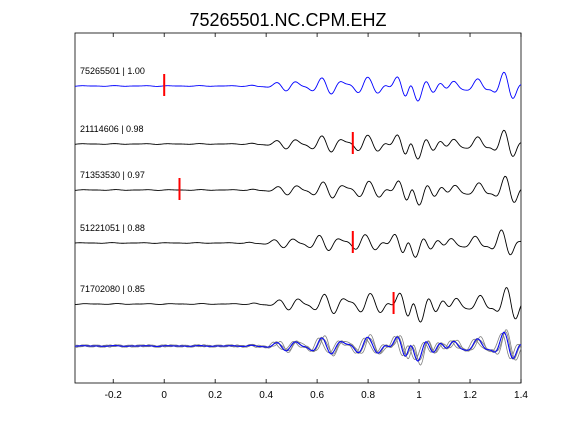  What do you see at coordinates (419, 395) in the screenshot?
I see `x-tick-label: 1` at bounding box center [419, 395].